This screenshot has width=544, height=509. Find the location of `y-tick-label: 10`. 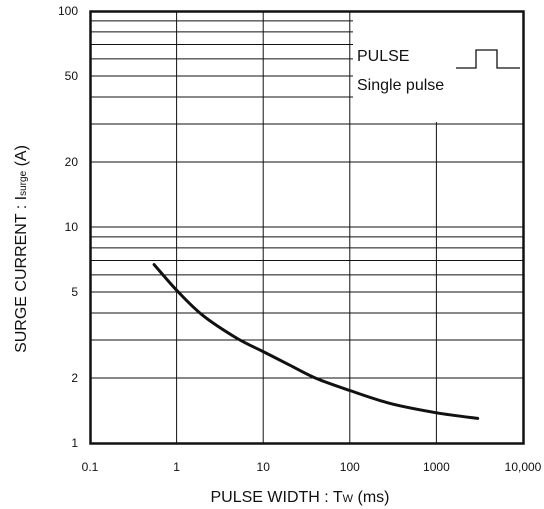

y-tick-label: 10 is located at coordinates (72, 227).